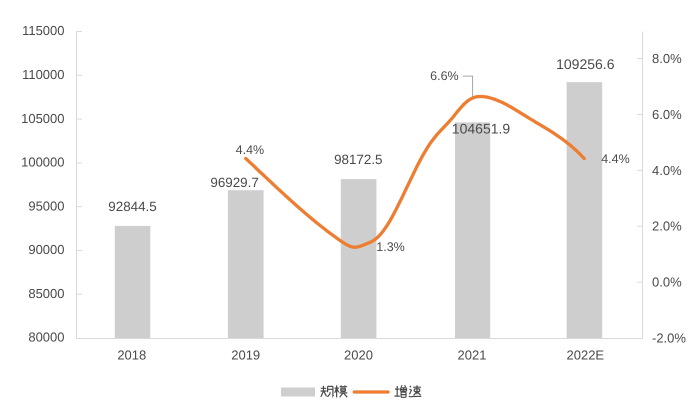  Describe the element at coordinates (669, 338) in the screenshot. I see `svg-text: -2.0%` at that location.